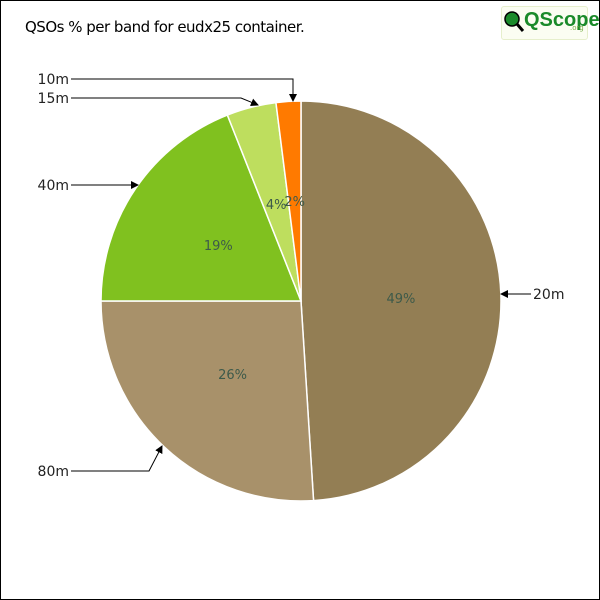 The width and height of the screenshot is (600, 600). I want to click on chart-title: QSOs % per band for eudx25 container., so click(165, 27).